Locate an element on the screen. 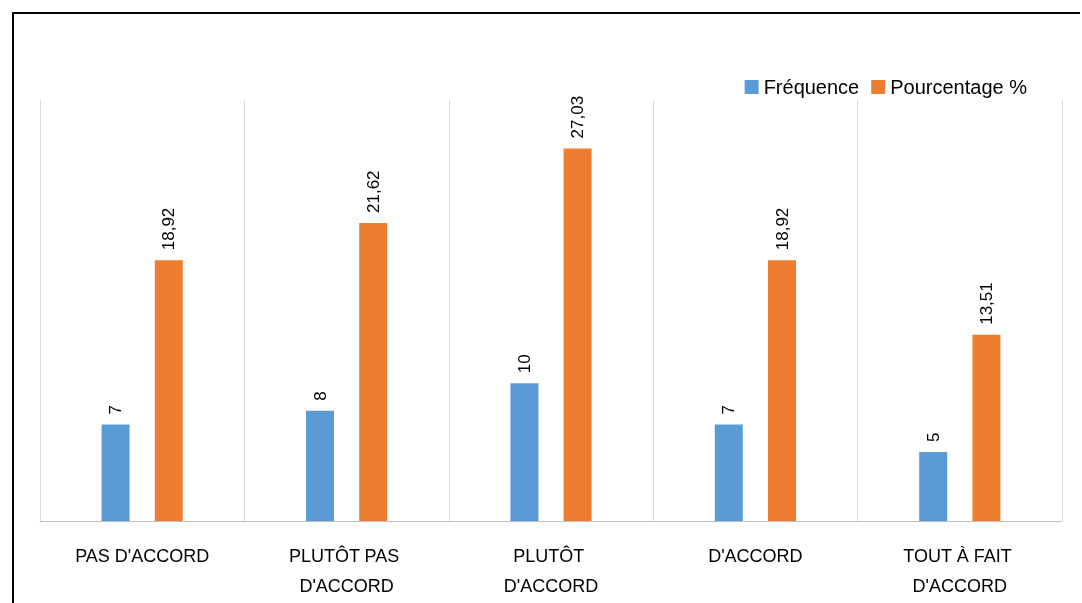 The height and width of the screenshot is (603, 1082). x-tick-label: PLUTÔT D'ACCORD is located at coordinates (551, 570).